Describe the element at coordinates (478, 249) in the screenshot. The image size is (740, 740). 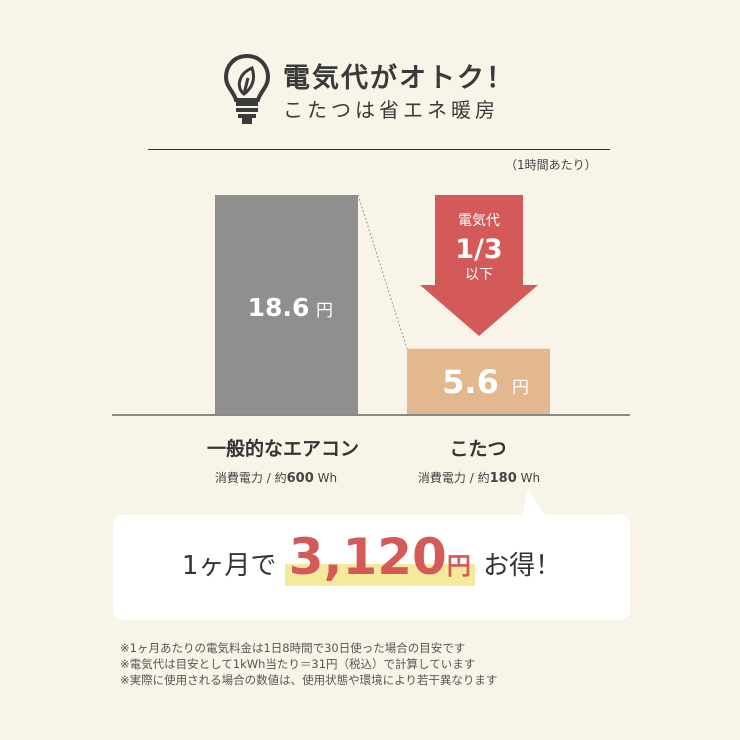
I see `arrow-label: 1/3` at that location.